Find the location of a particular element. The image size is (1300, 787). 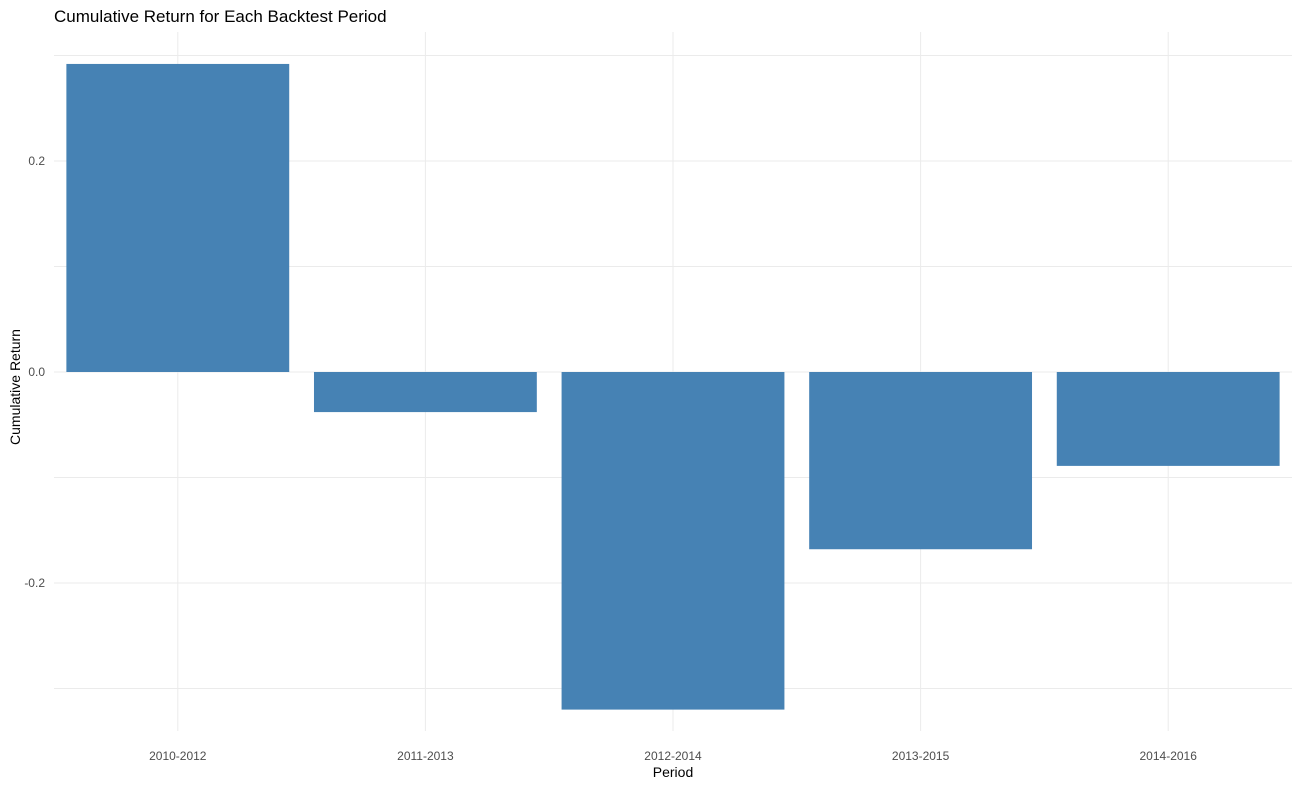

x-tick-label: 2014-2016 is located at coordinates (1169, 756).